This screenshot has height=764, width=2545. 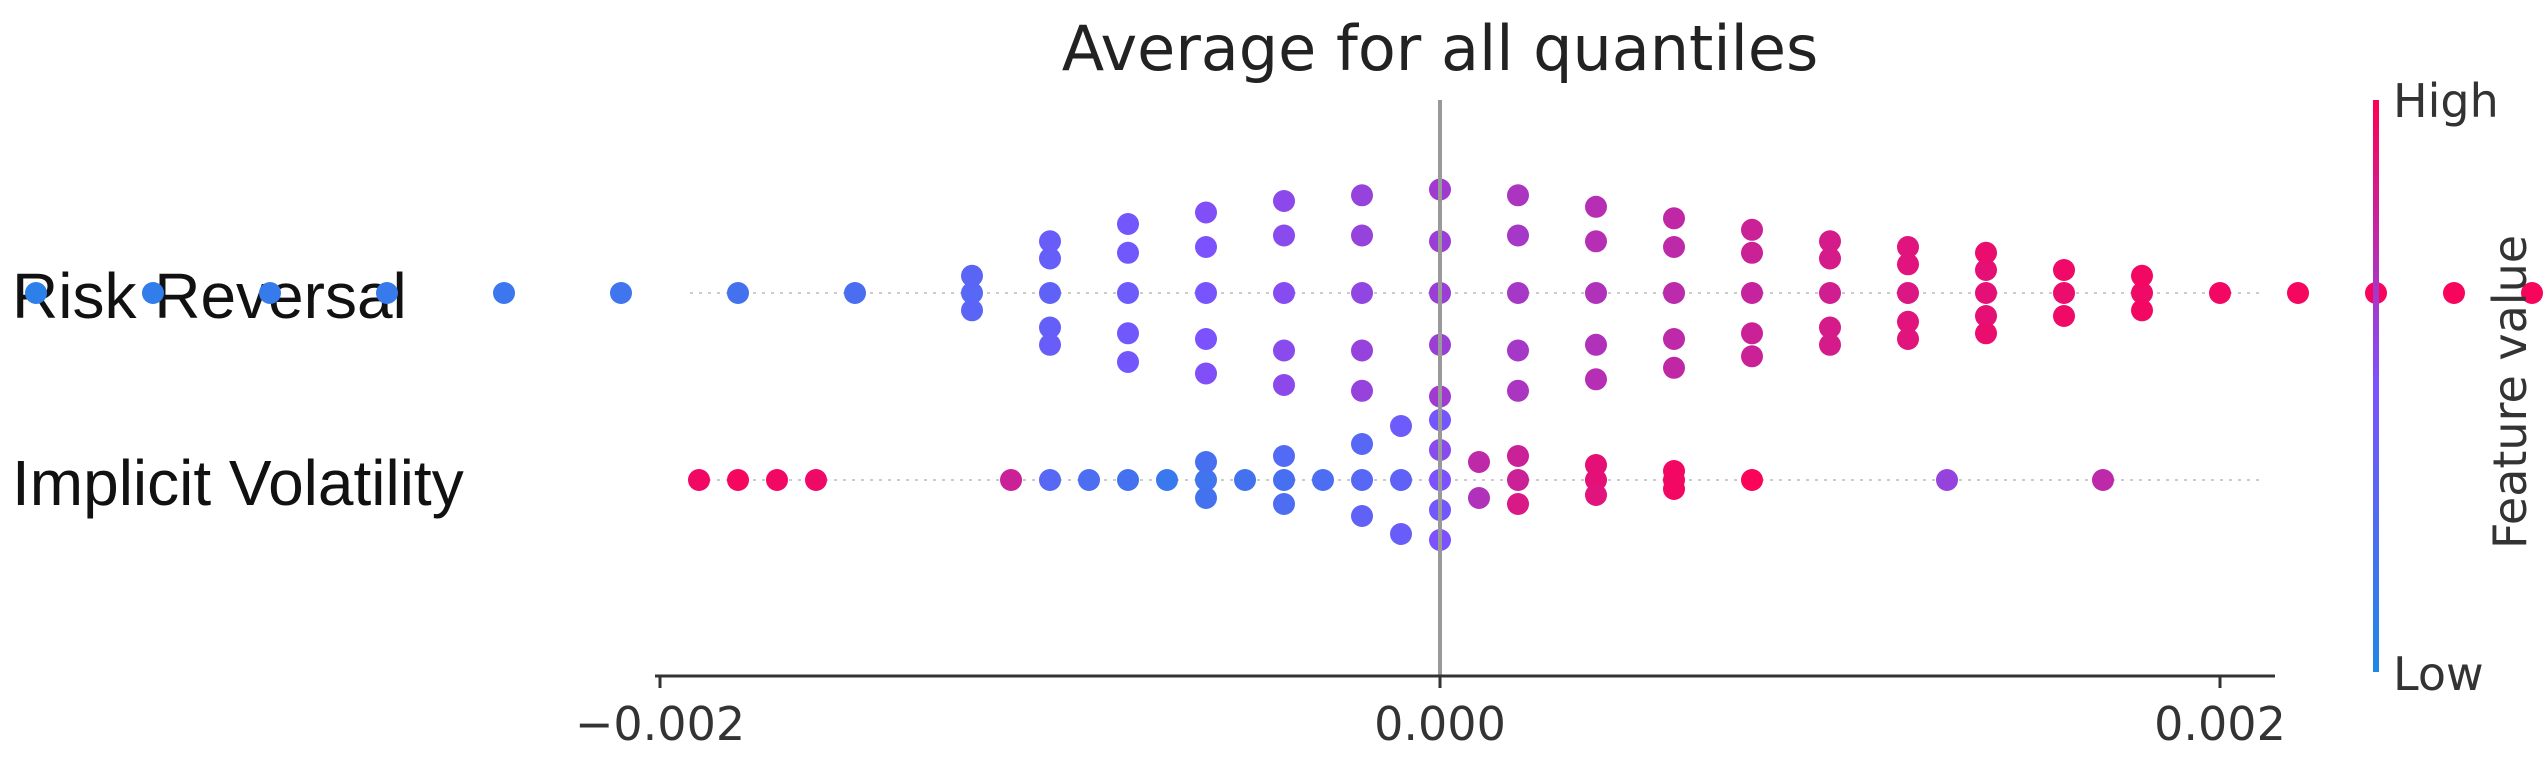 I want to click on x-tick-label: 0.000, so click(x=1440, y=724).